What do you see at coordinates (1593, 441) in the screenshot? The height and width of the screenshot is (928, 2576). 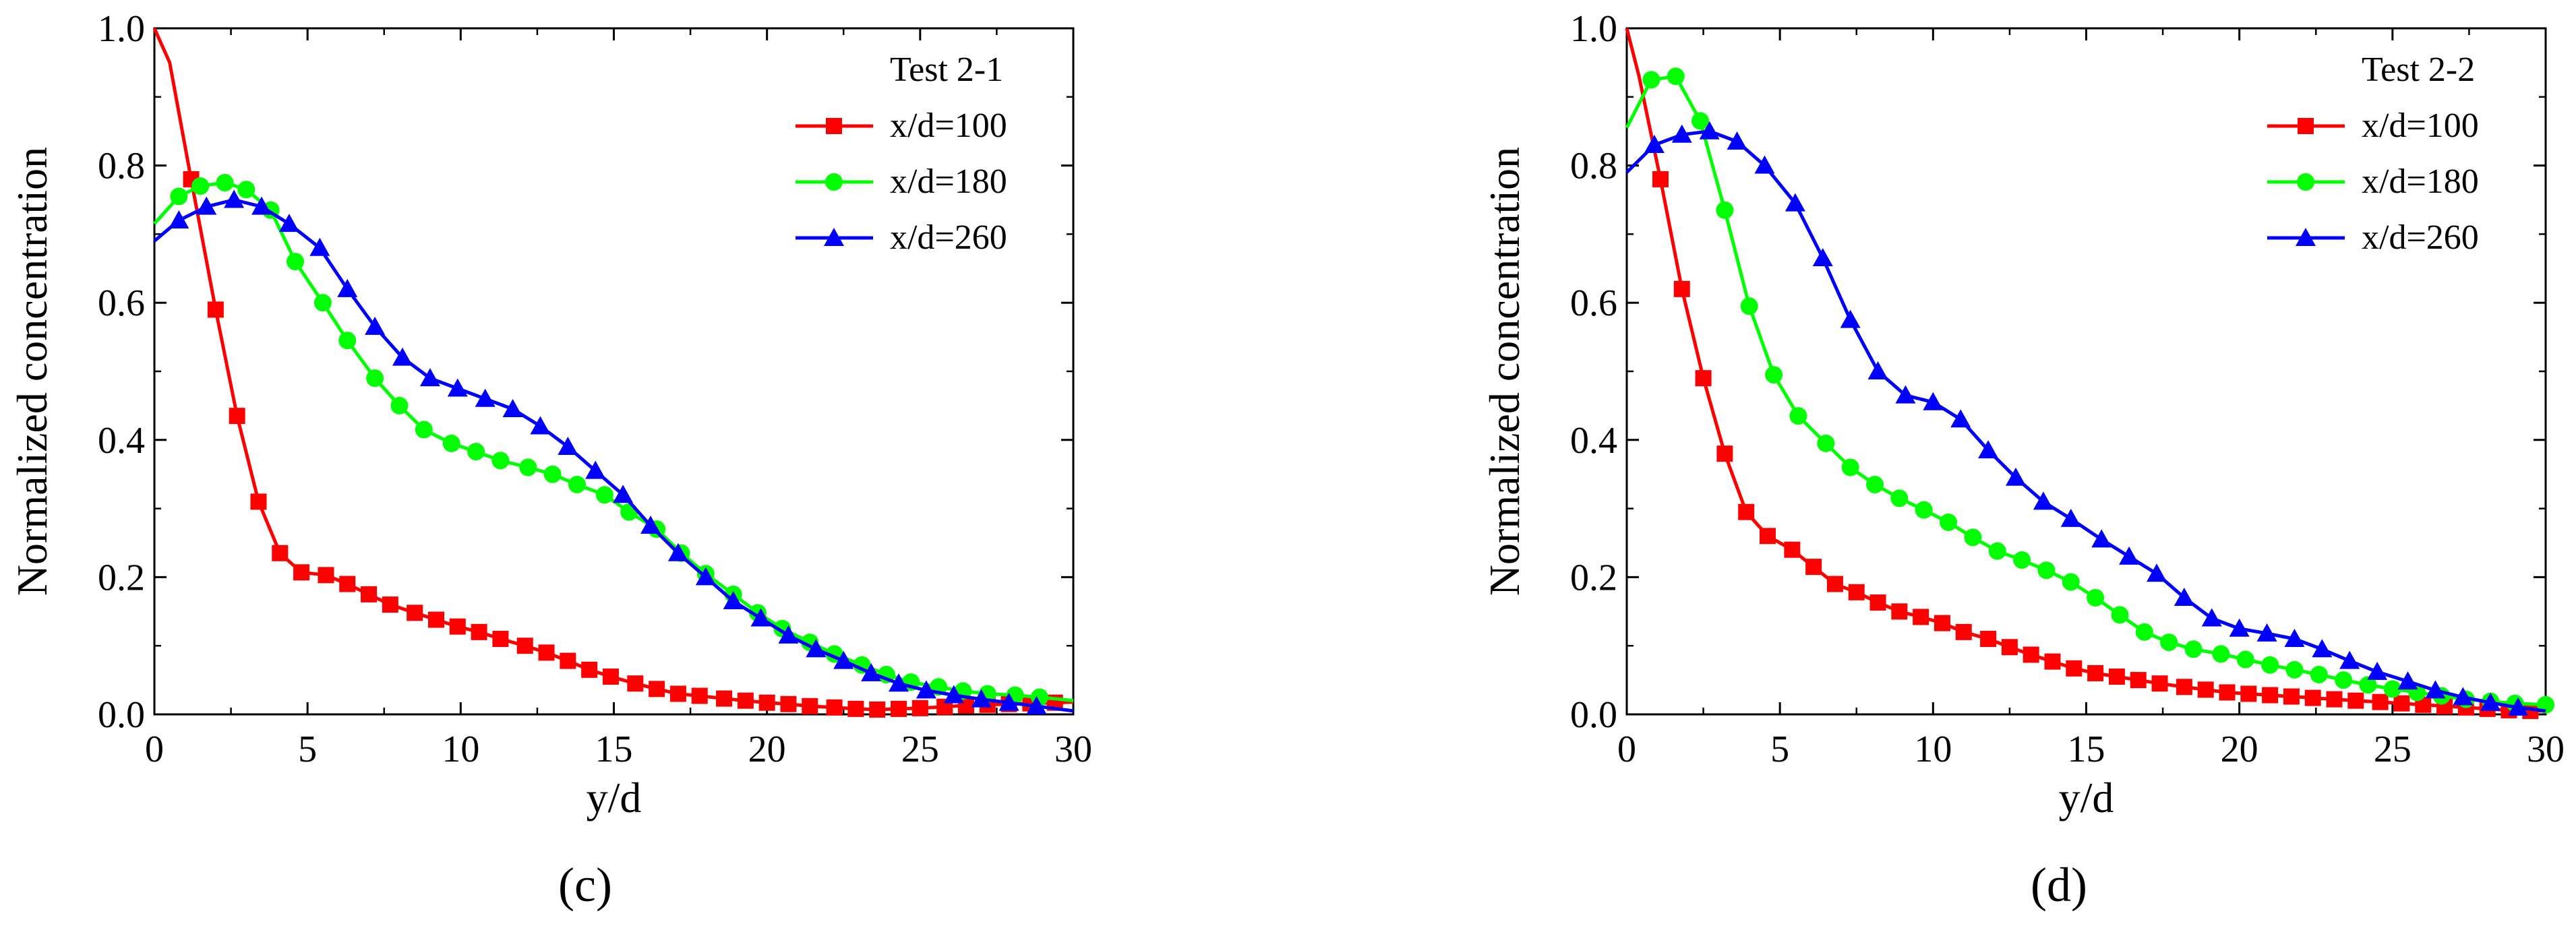 I see `y-tick-label: 0.4` at bounding box center [1593, 441].